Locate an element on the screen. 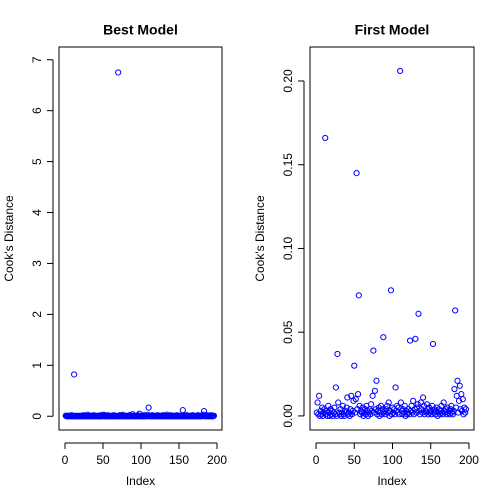 The height and width of the screenshot is (504, 504). y-tick-label: 0.00 is located at coordinates (288, 416).